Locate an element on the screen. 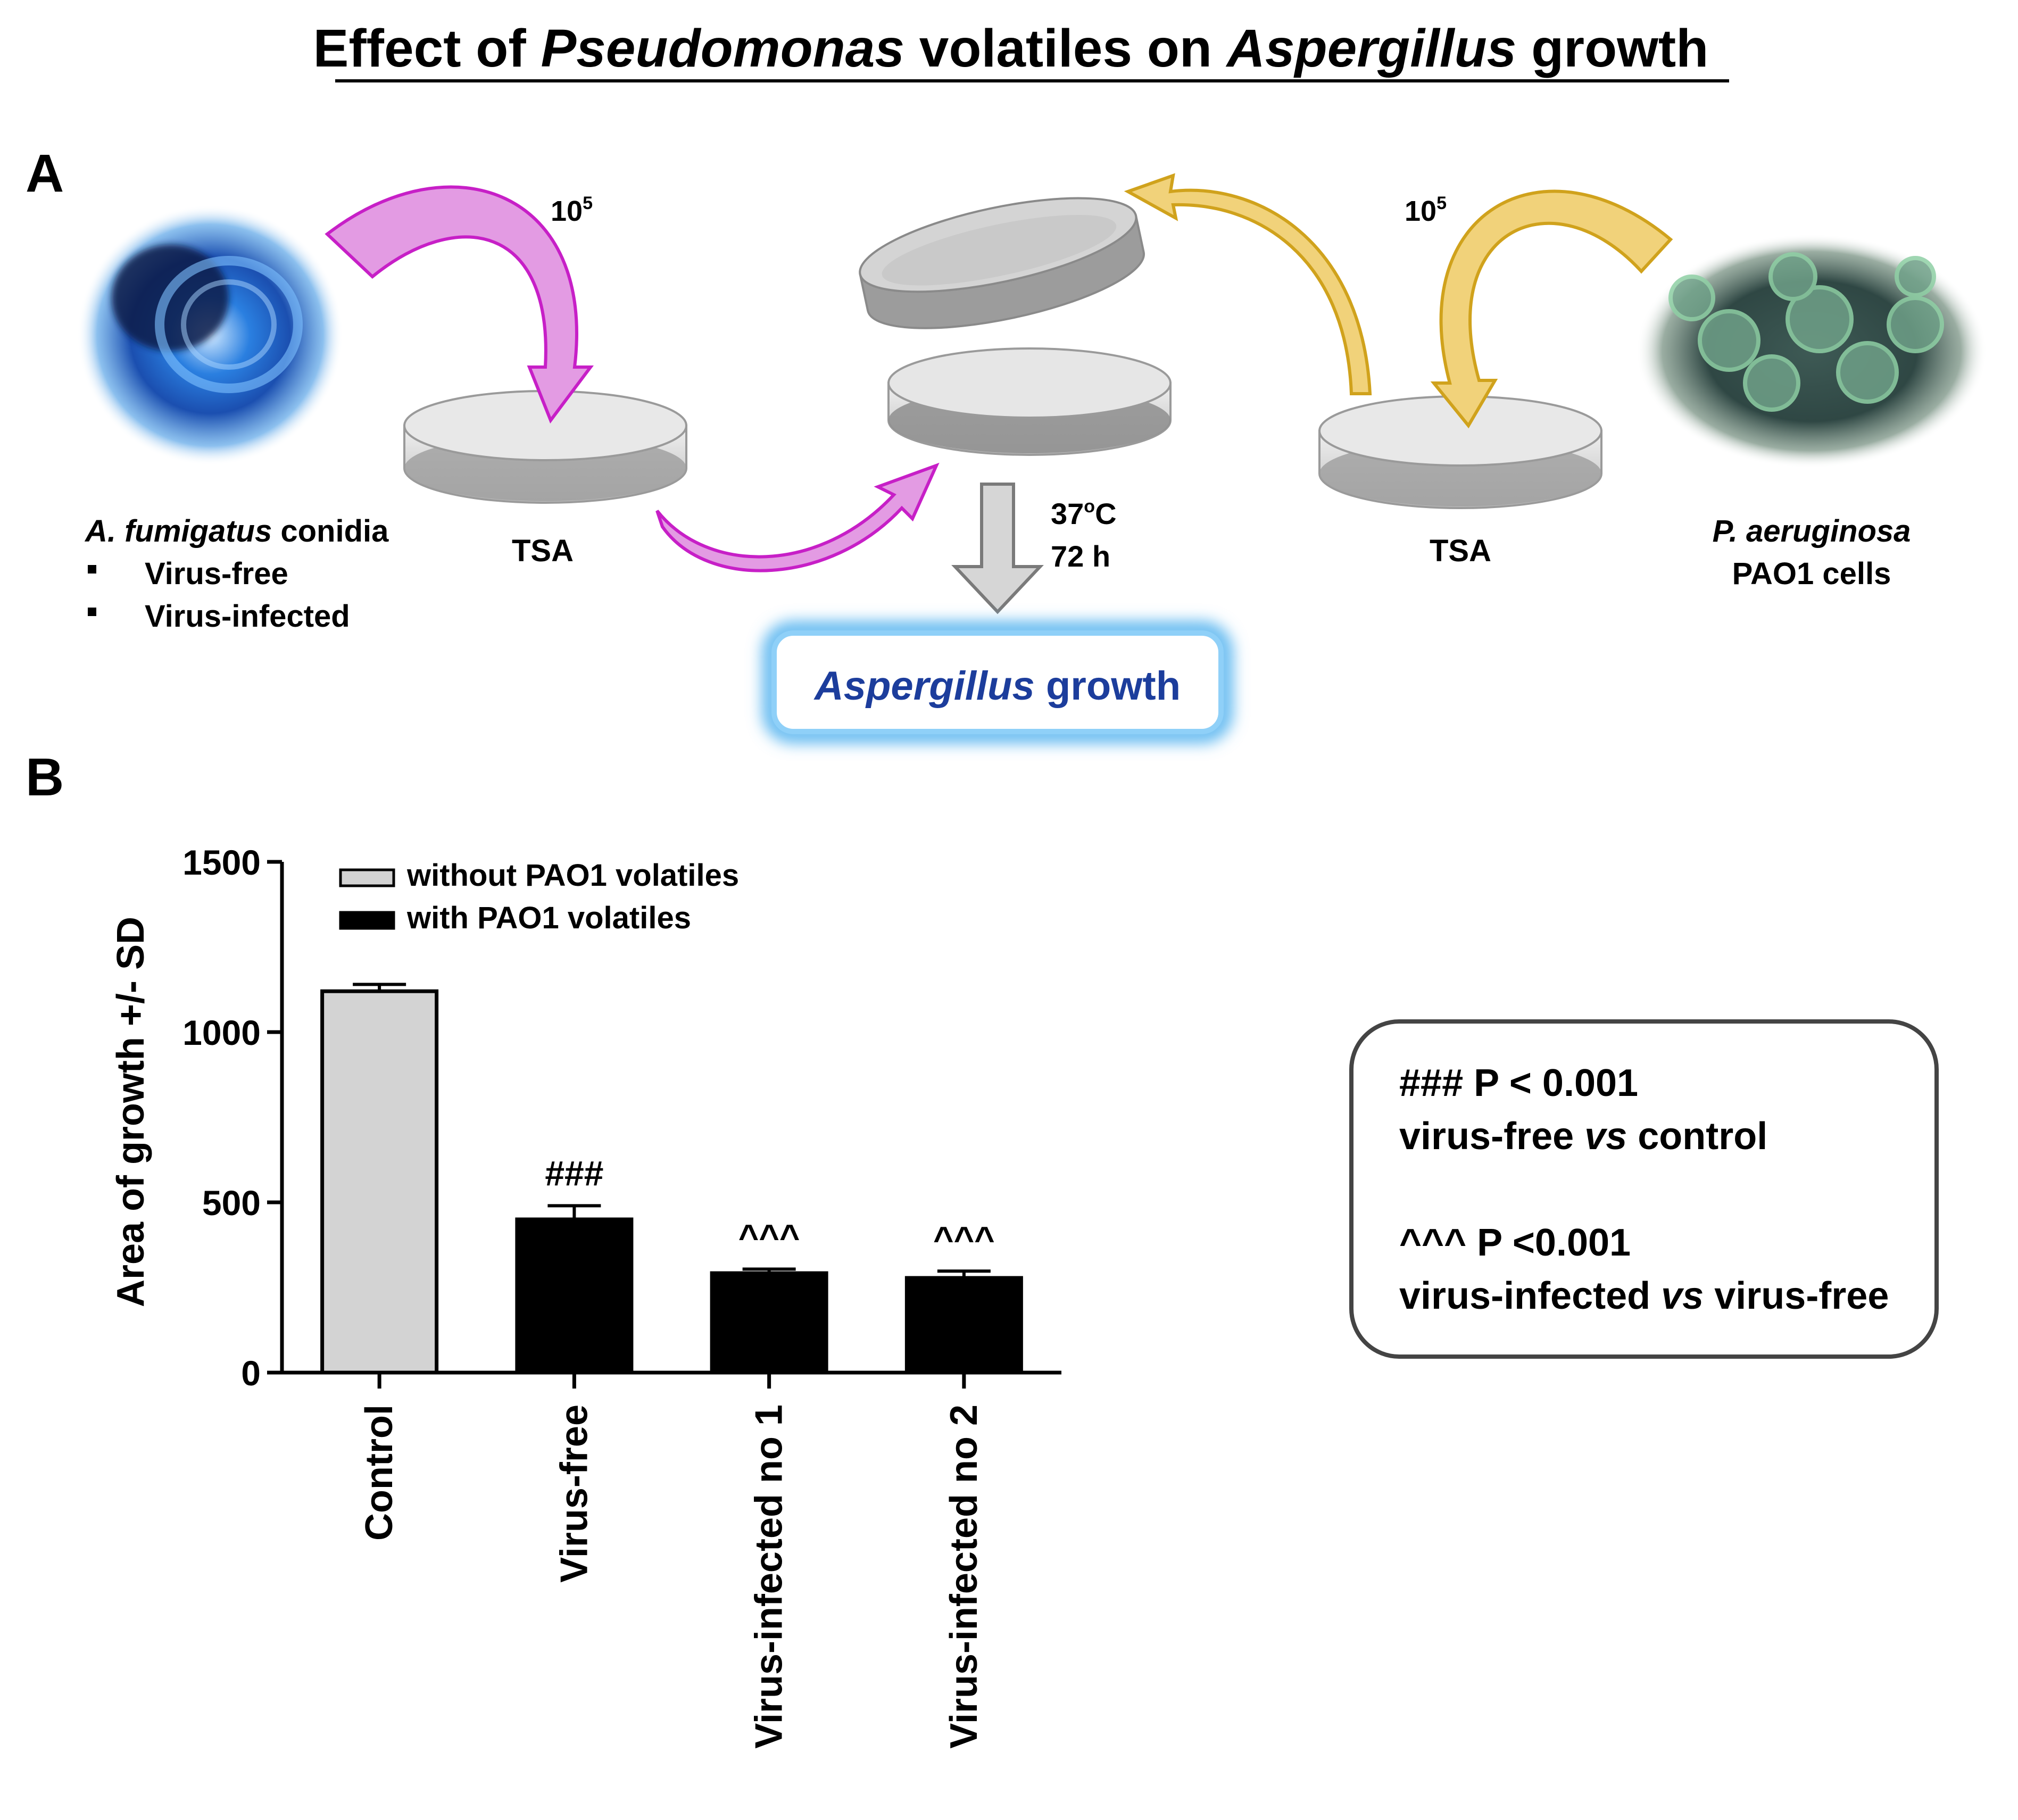 This screenshot has height=1820, width=2018. significance-line-1: ### P < 0.001 is located at coordinates (1519, 1083).